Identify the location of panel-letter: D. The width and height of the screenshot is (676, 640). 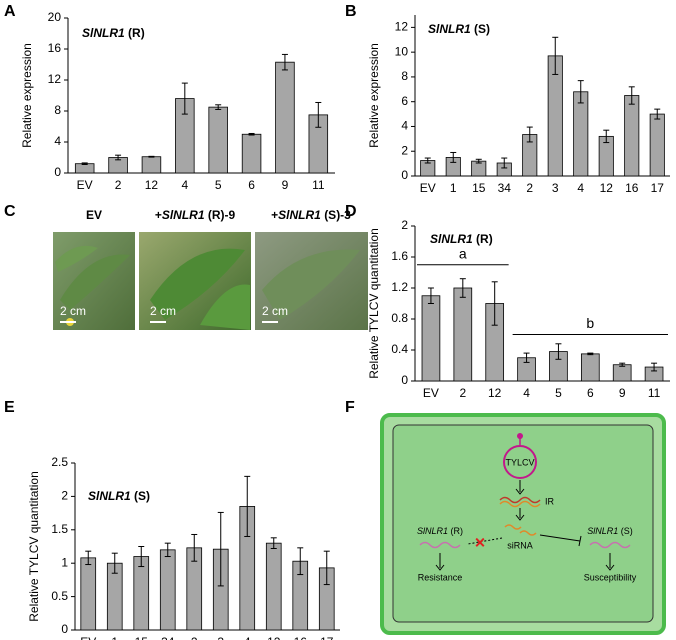
(351, 211).